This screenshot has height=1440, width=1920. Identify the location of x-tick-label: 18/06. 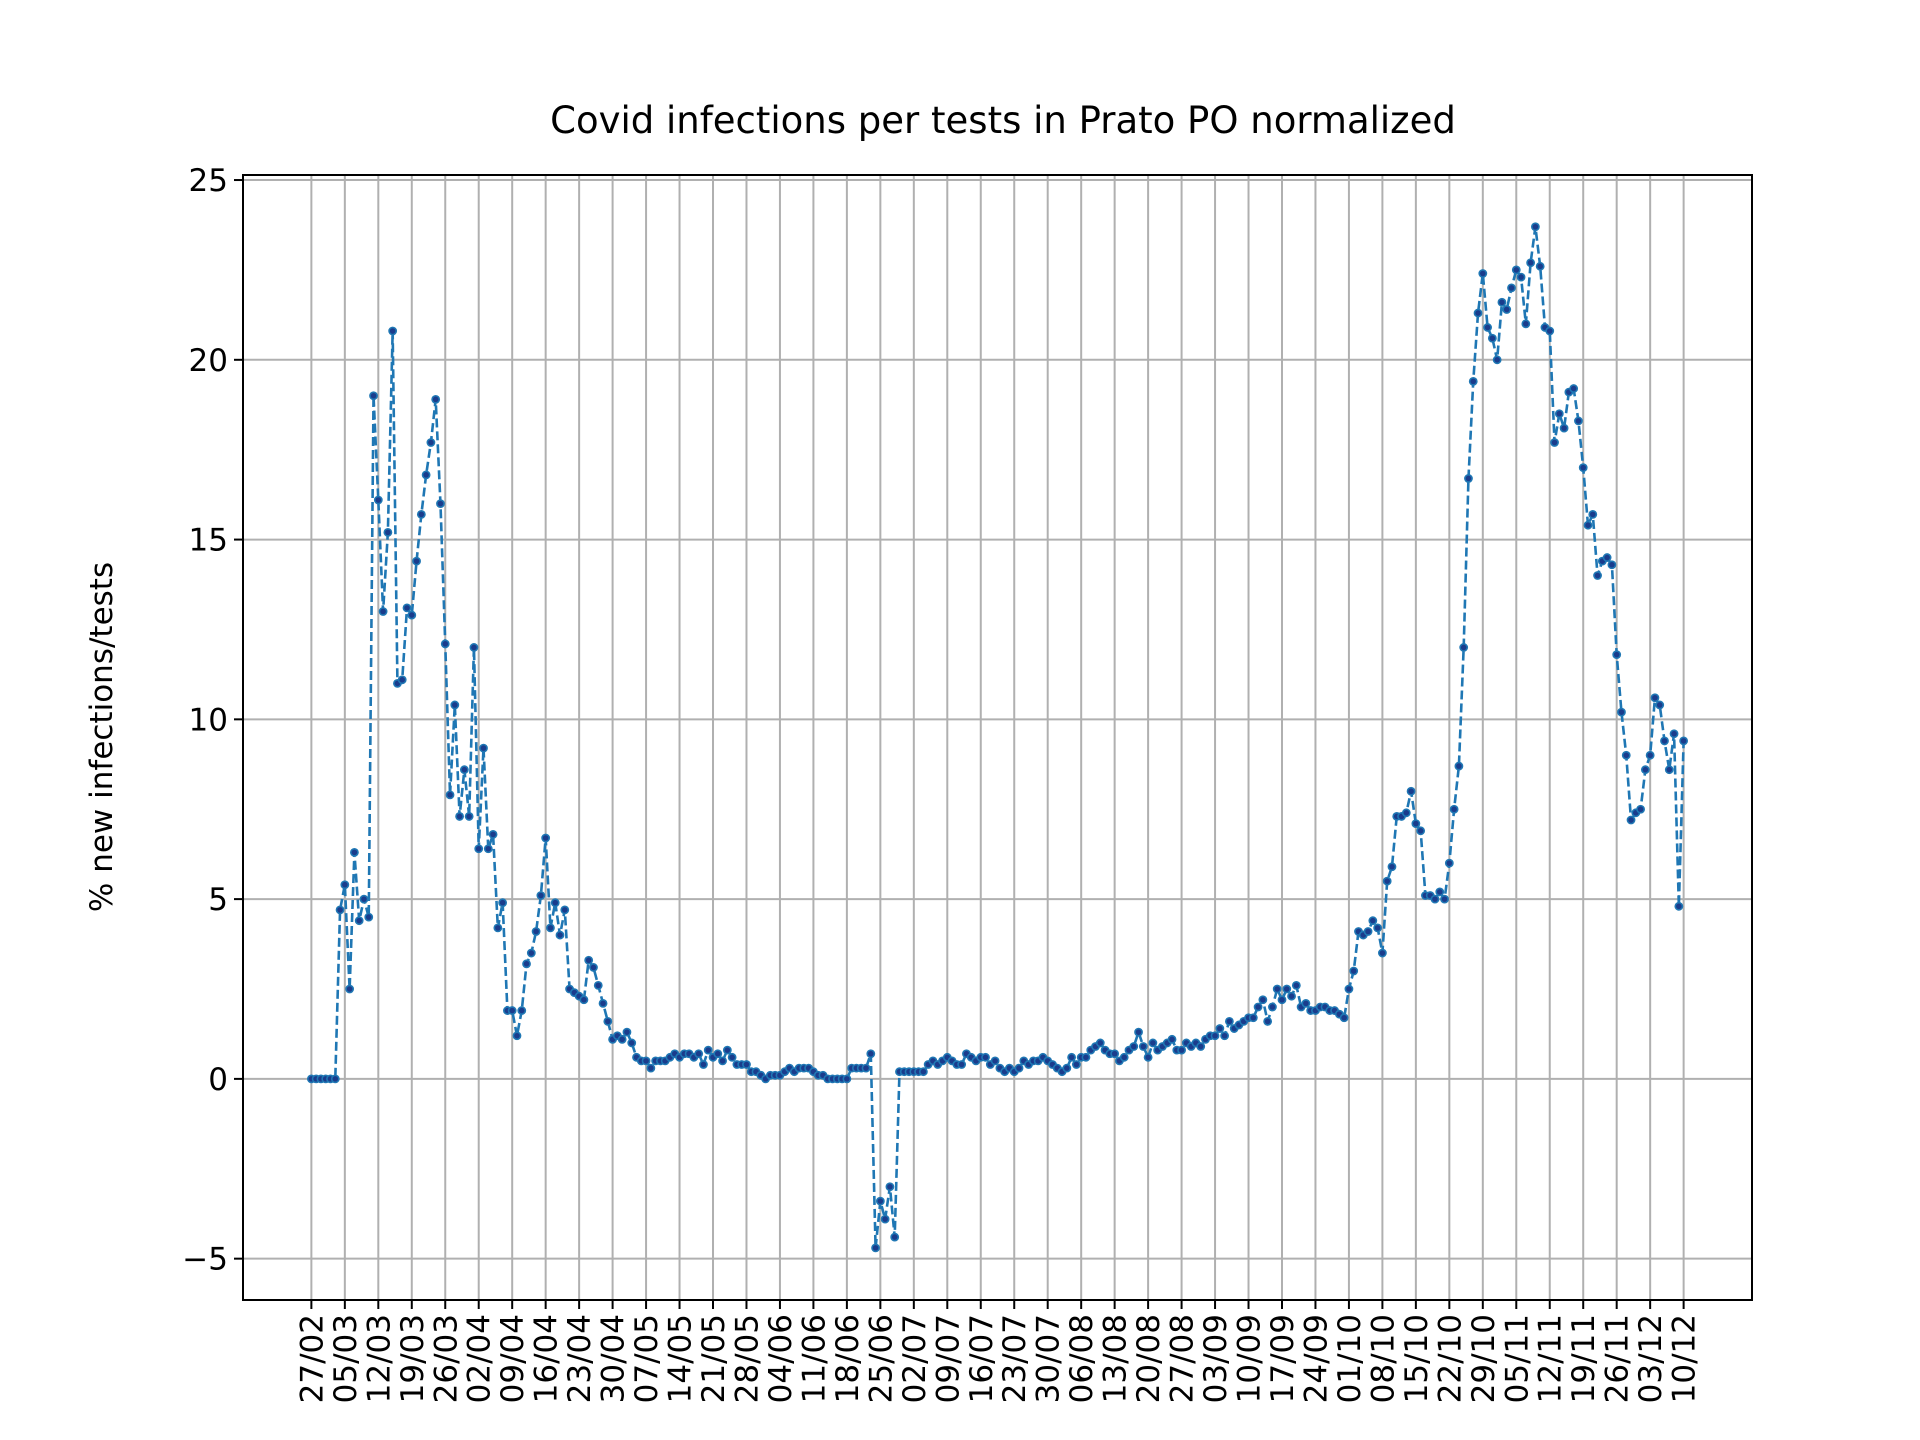
(848, 1358).